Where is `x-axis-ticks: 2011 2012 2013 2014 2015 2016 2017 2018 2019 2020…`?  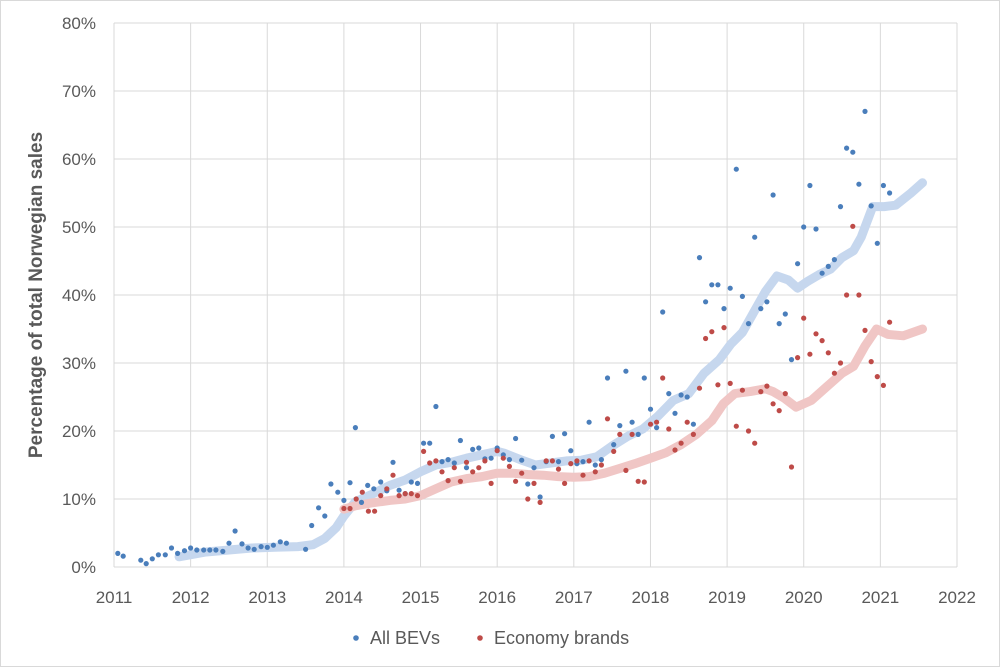
x-axis-ticks: 2011 2012 2013 2014 2015 2016 2017 2018 2019 2020… is located at coordinates (536, 597).